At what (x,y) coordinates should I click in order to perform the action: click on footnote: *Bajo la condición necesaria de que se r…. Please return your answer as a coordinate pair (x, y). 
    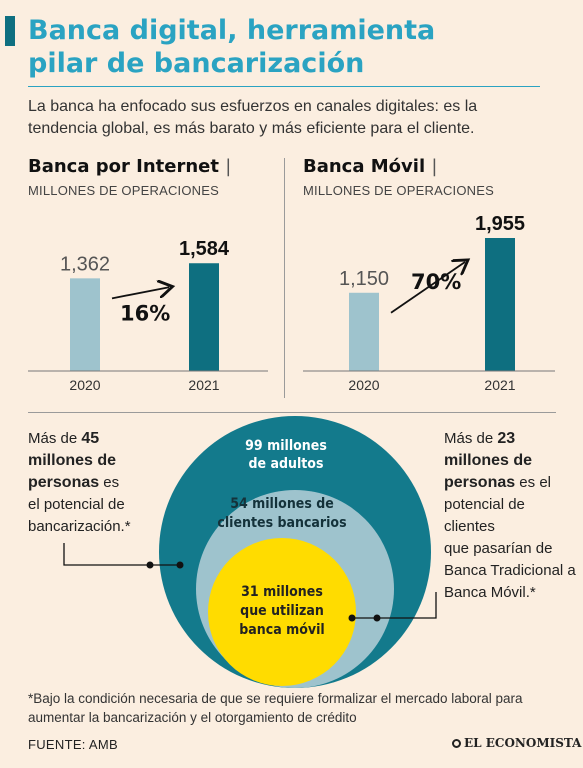
    Looking at the image, I should click on (300, 708).